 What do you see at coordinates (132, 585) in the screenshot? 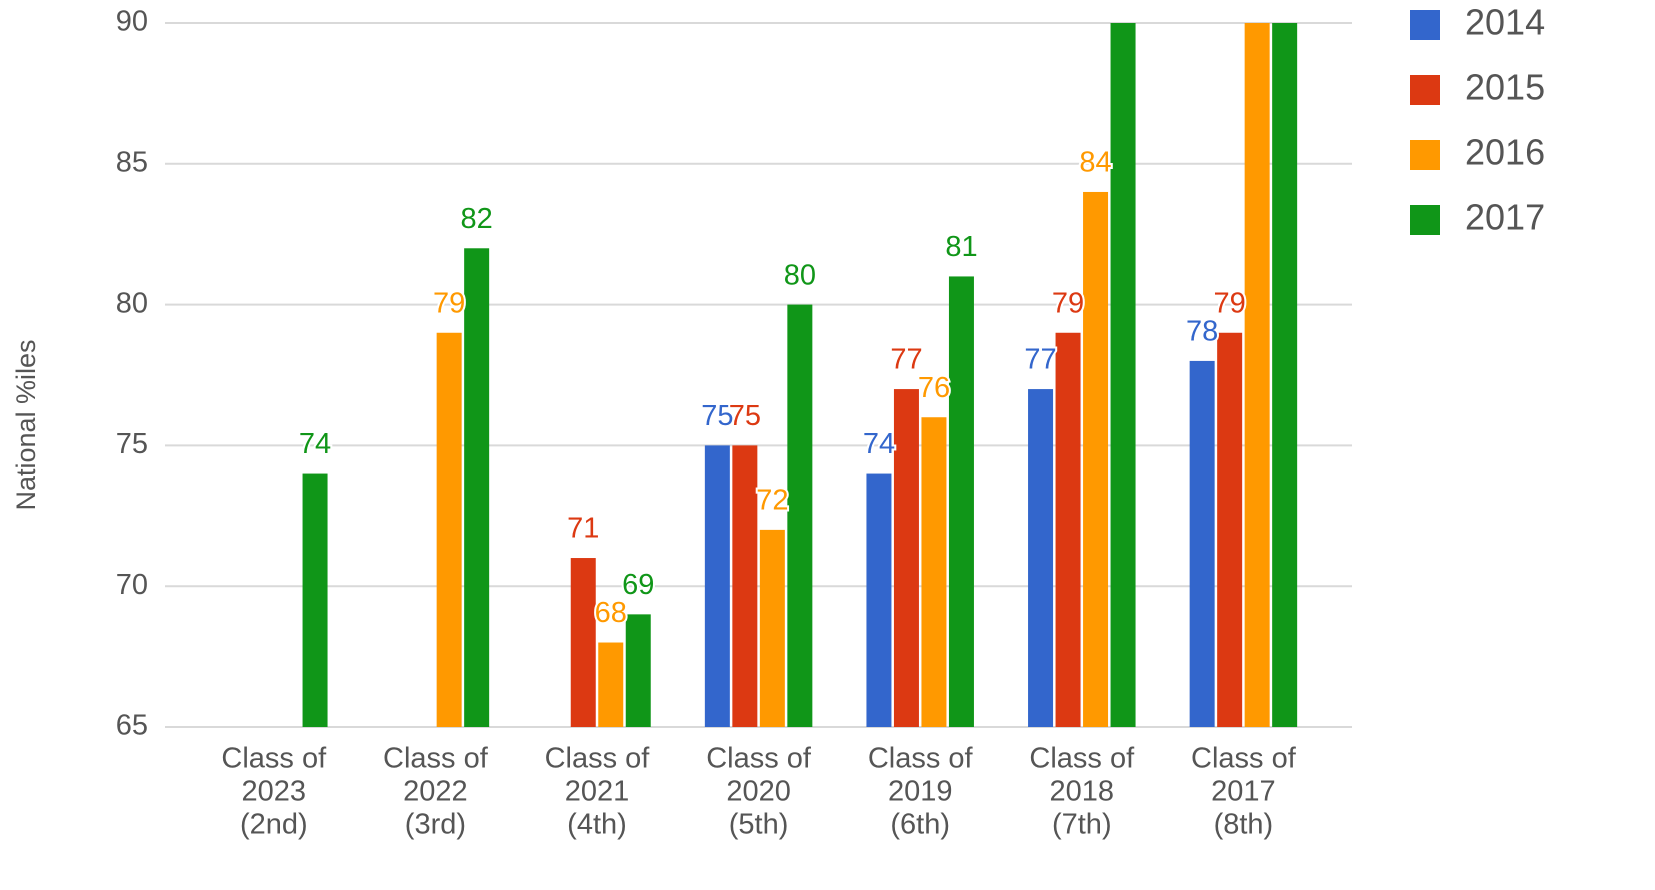
I see `y-tick-label: 70` at bounding box center [132, 585].